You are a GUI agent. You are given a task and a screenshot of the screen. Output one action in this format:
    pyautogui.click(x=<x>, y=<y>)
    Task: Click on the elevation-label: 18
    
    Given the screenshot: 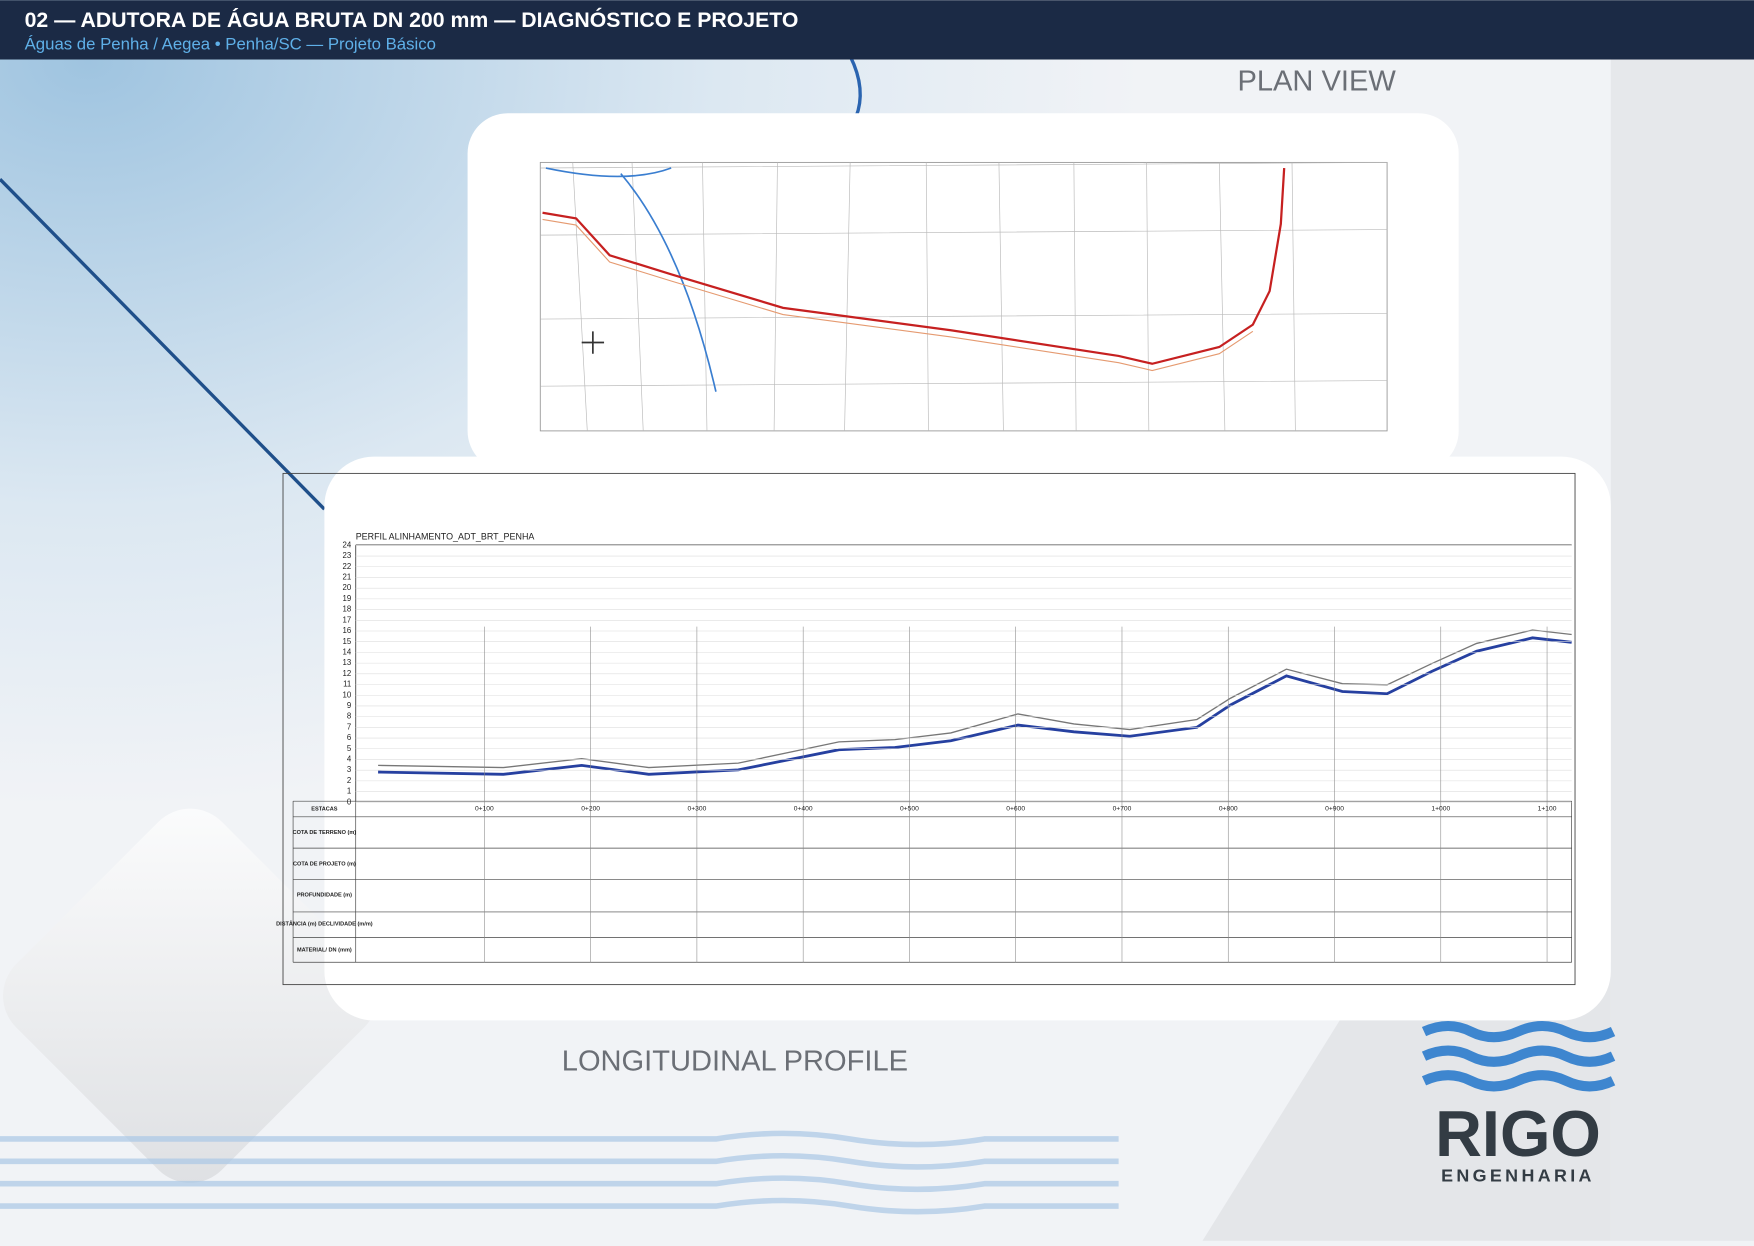 What is the action you would take?
    pyautogui.click(x=347, y=609)
    